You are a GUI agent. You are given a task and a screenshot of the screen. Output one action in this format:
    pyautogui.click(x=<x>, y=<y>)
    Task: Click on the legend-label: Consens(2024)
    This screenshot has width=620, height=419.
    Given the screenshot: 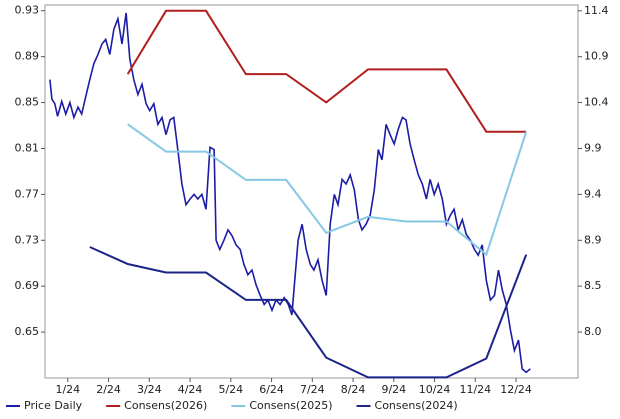 What is the action you would take?
    pyautogui.click(x=416, y=405)
    